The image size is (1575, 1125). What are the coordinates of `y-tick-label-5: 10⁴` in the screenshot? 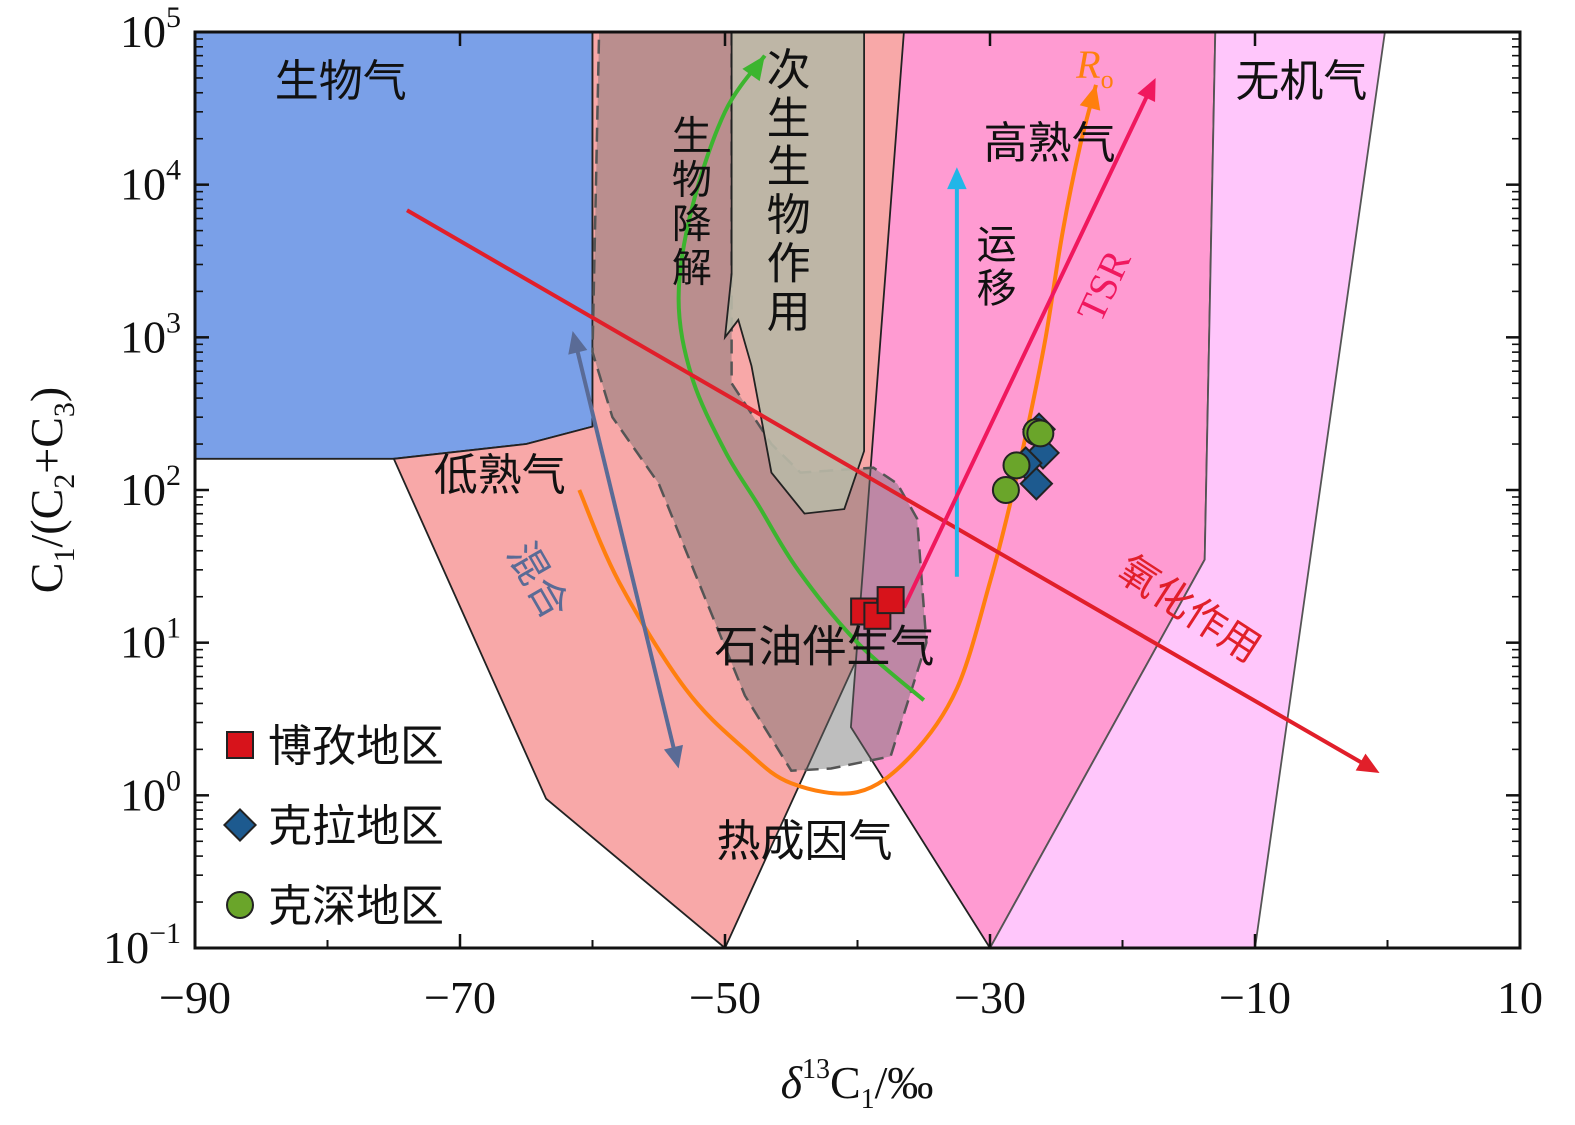 It's located at (150, 182).